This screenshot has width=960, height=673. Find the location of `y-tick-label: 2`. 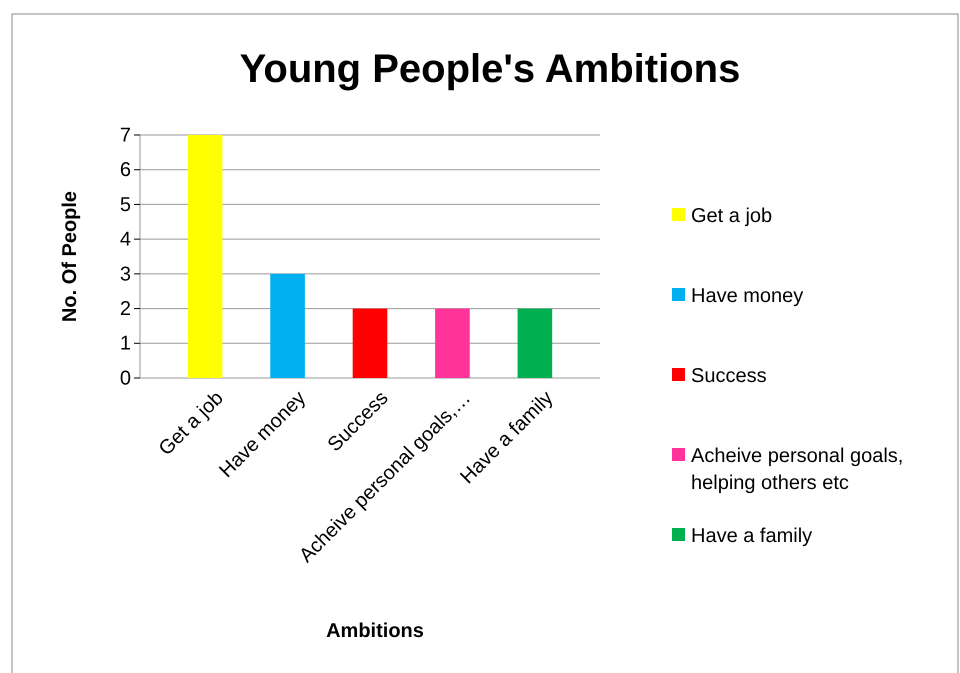

y-tick-label: 2 is located at coordinates (125, 309).